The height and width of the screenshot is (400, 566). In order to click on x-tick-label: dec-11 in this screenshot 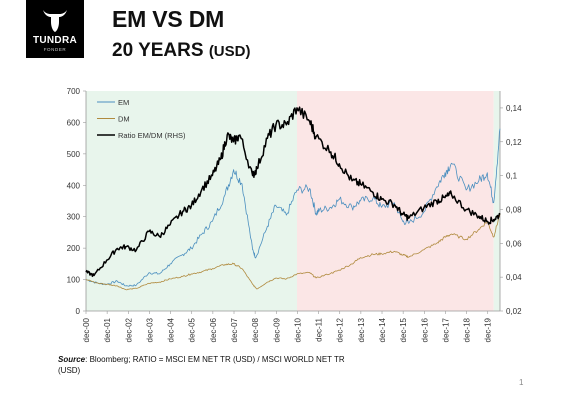, I will do `click(319, 329)`.